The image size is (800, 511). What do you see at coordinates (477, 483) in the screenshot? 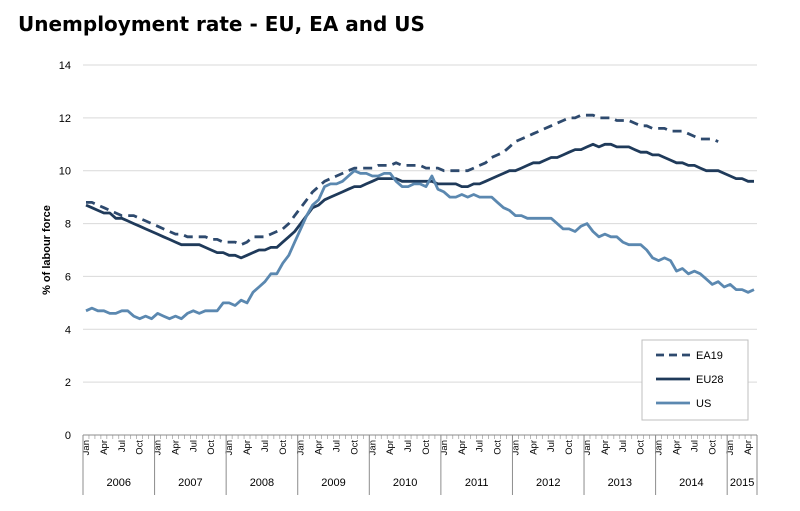
I see `year-label: 2011` at bounding box center [477, 483].